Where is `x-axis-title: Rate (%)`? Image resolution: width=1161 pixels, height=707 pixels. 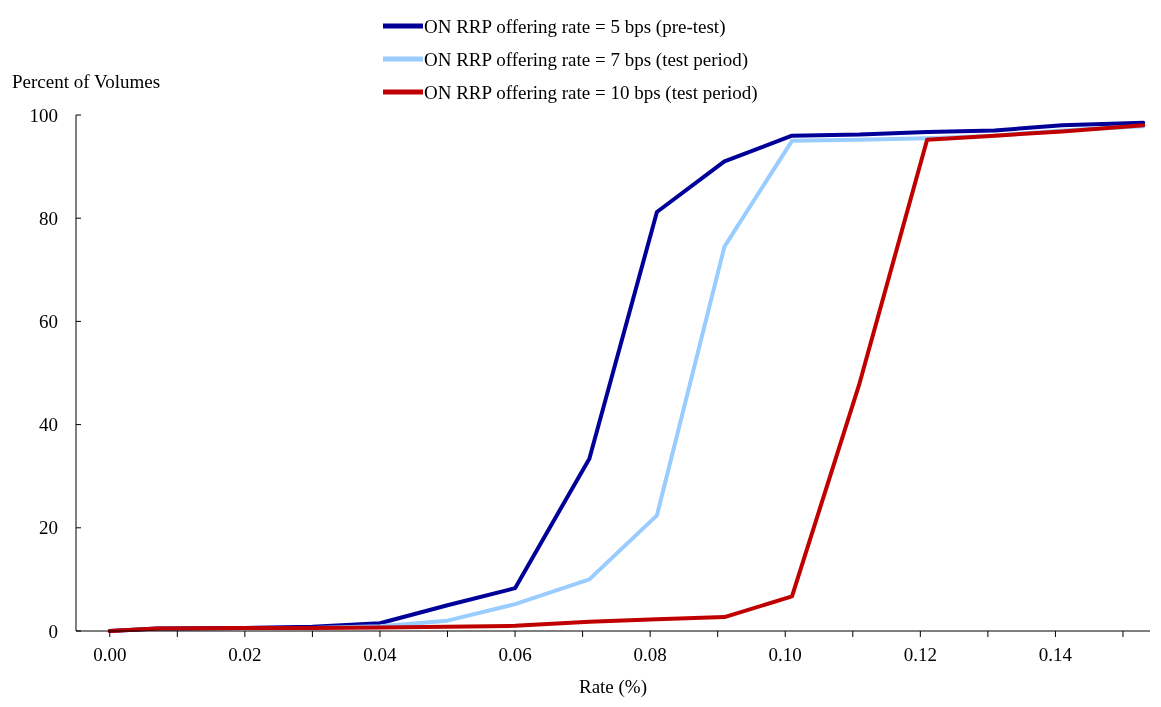
x-axis-title: Rate (%) is located at coordinates (613, 687).